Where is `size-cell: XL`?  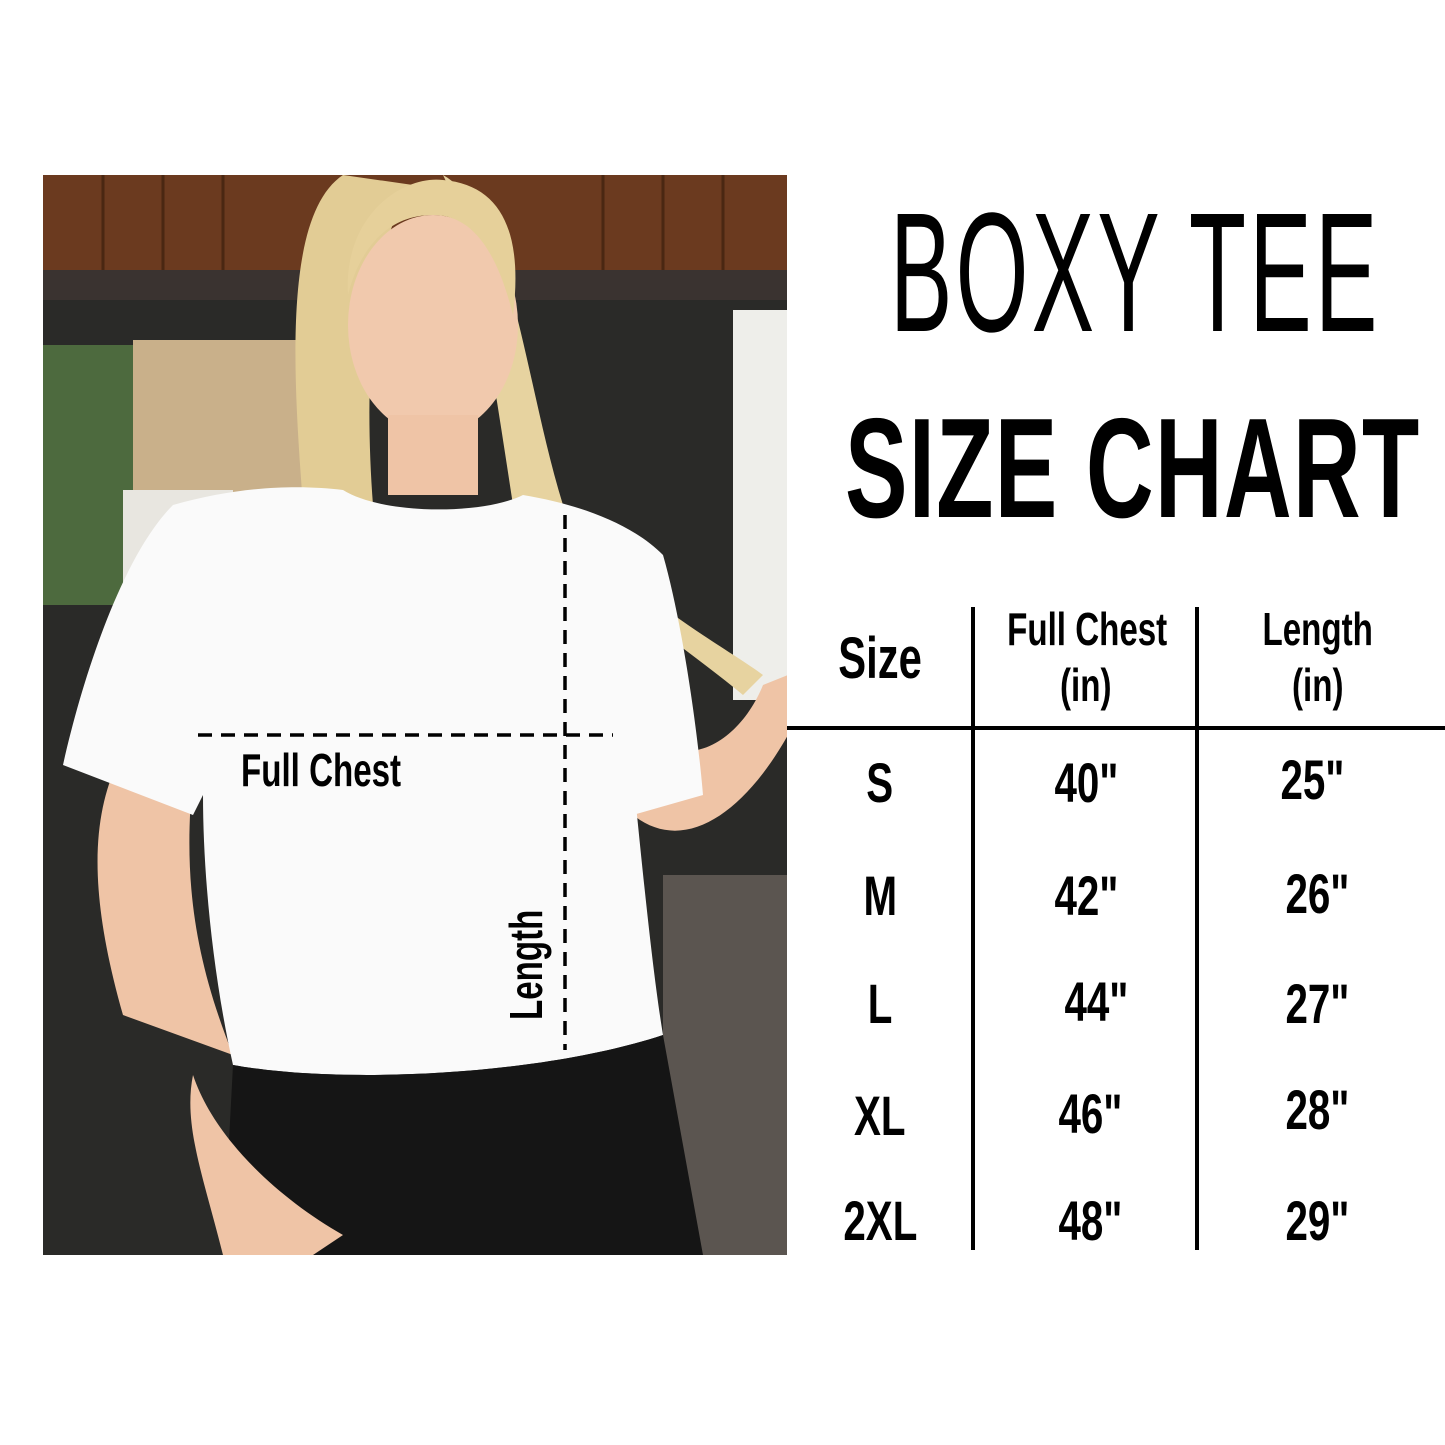
size-cell: XL is located at coordinates (880, 1115).